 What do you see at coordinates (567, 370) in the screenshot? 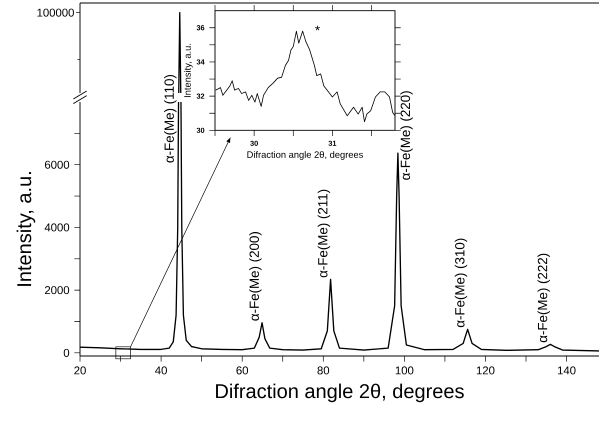
I see `x-tick-label: 140` at bounding box center [567, 370].